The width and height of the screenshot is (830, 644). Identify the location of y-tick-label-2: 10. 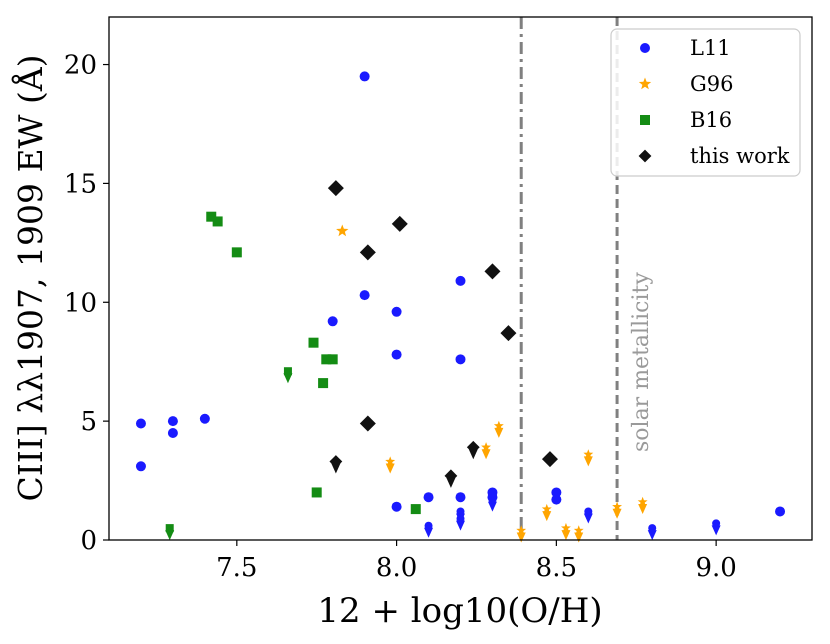
(80, 303).